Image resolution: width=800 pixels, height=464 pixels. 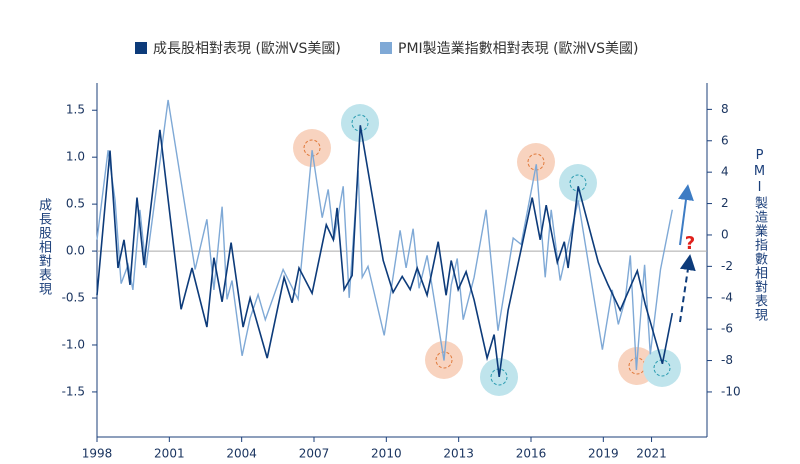 I want to click on x-tick-label: 2021, so click(x=651, y=454).